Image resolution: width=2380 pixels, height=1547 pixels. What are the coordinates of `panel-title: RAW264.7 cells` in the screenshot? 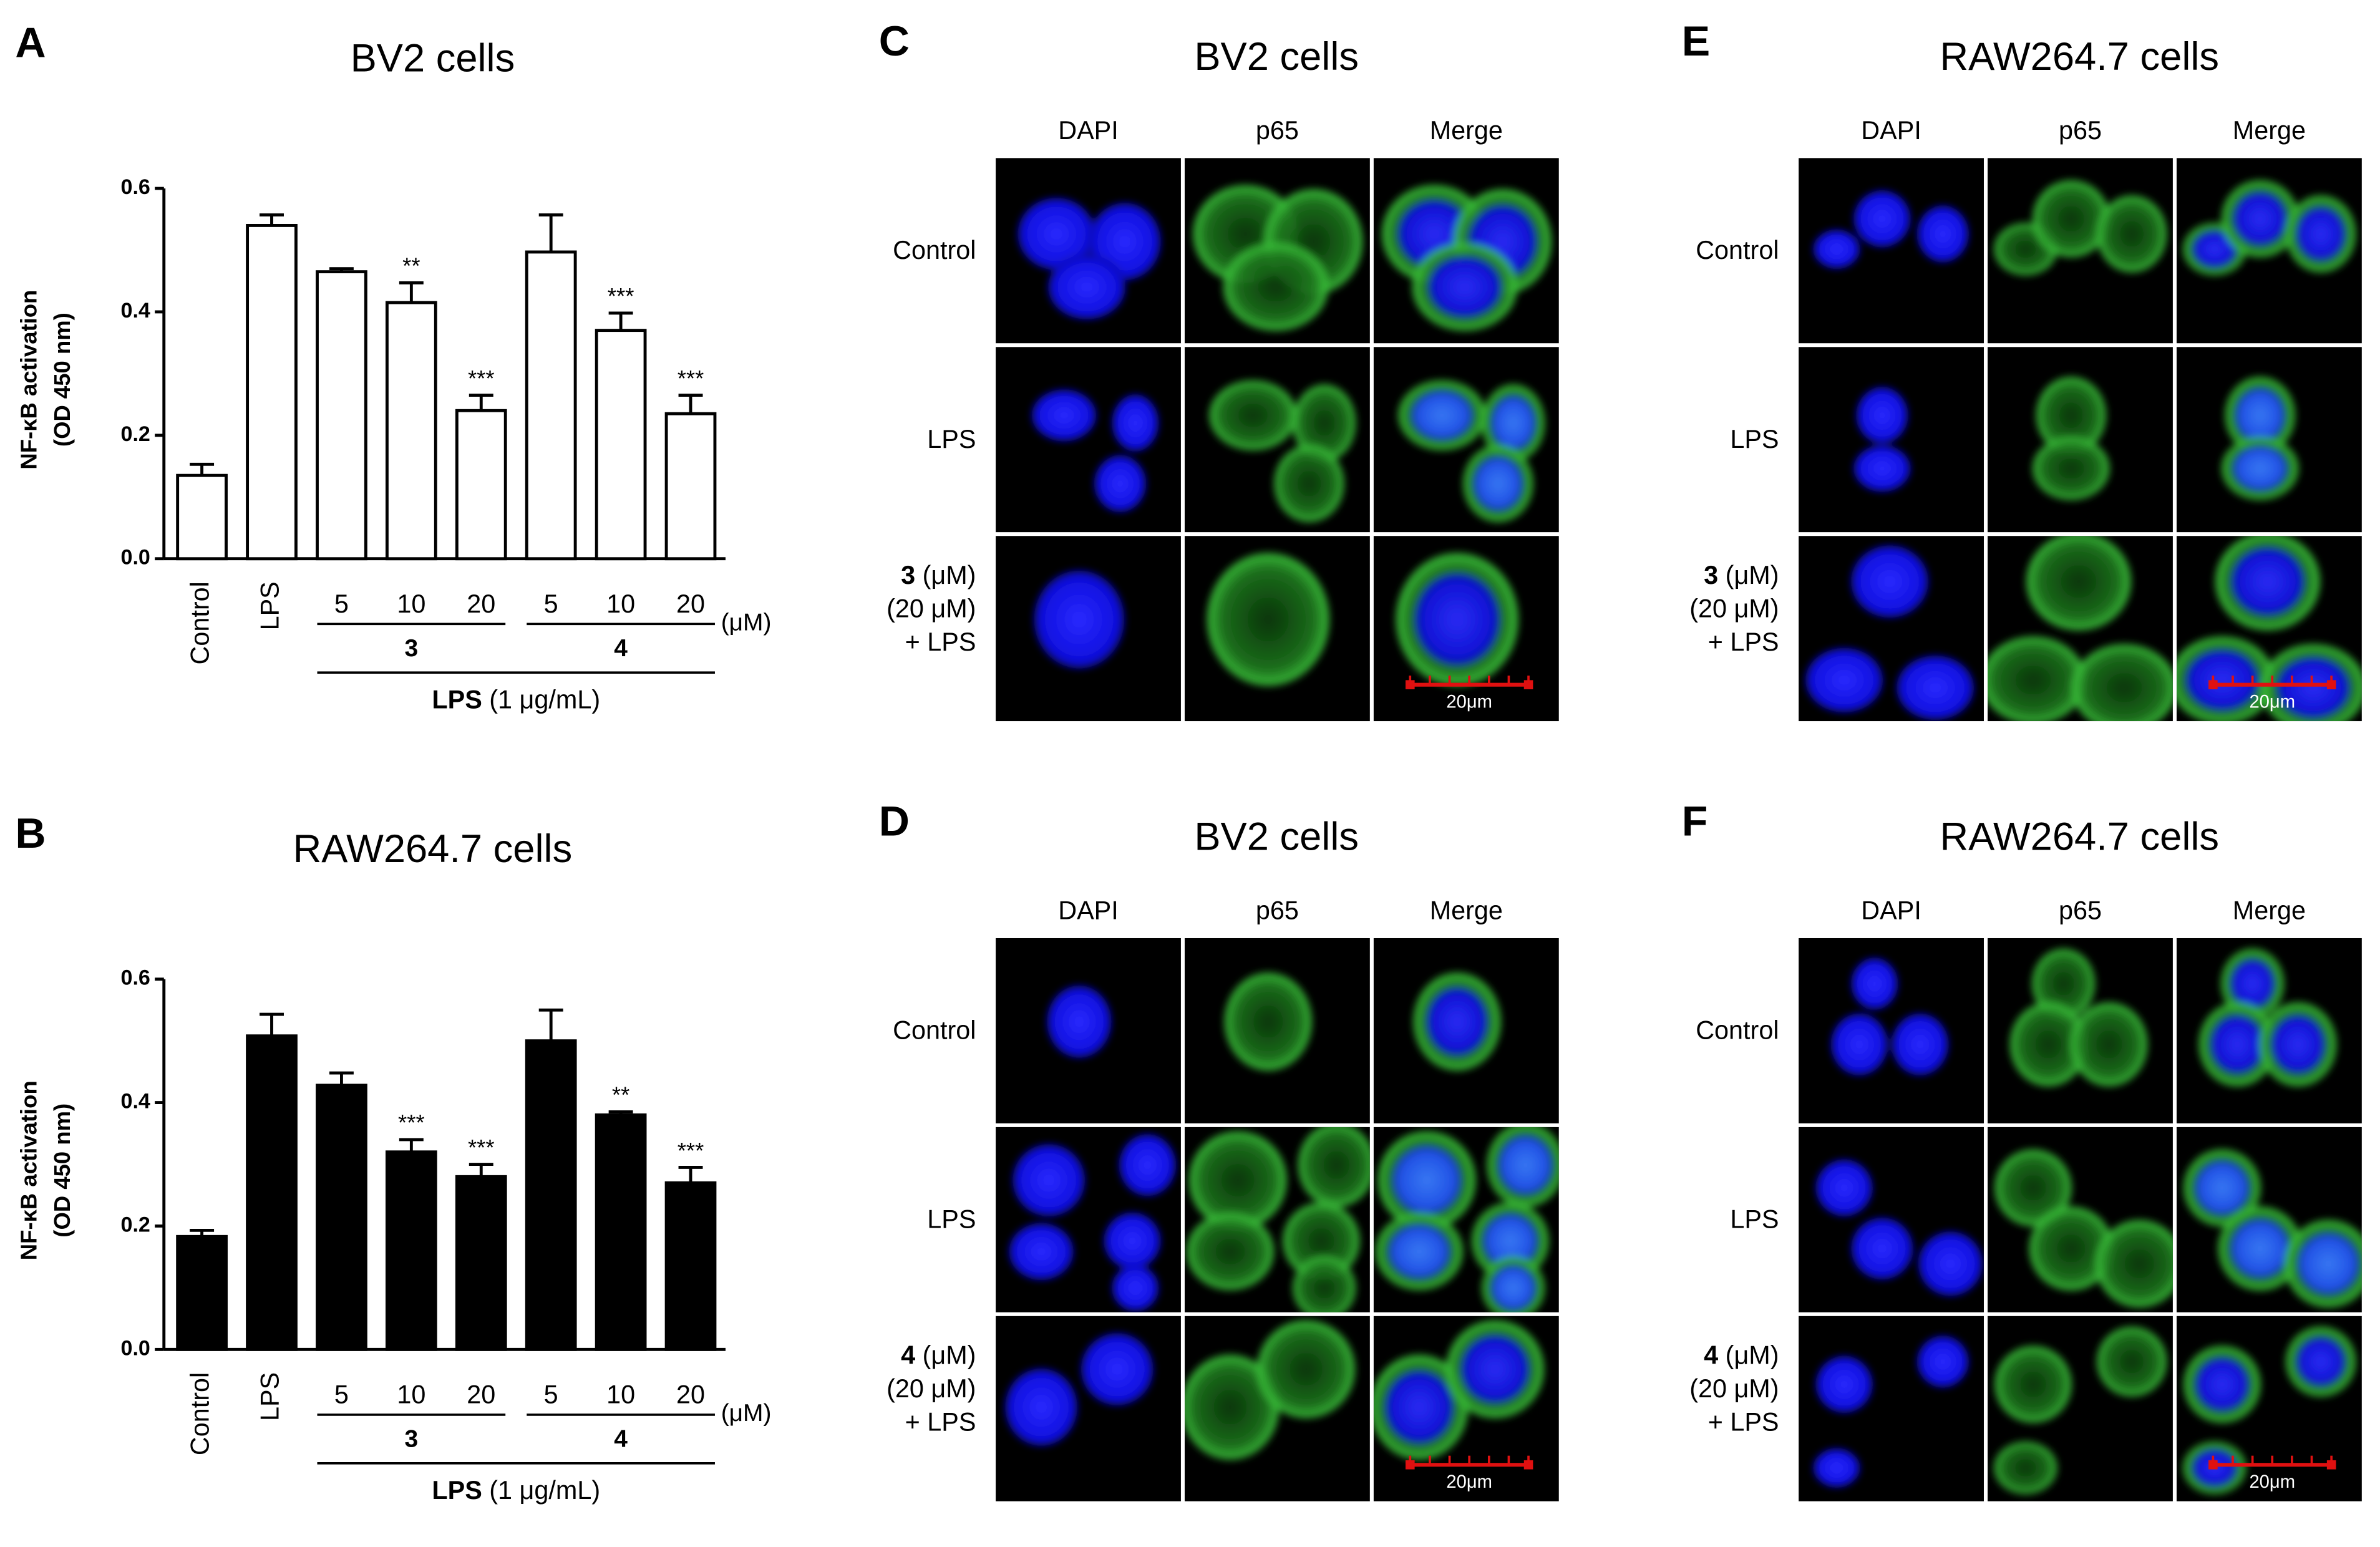 It's located at (2079, 57).